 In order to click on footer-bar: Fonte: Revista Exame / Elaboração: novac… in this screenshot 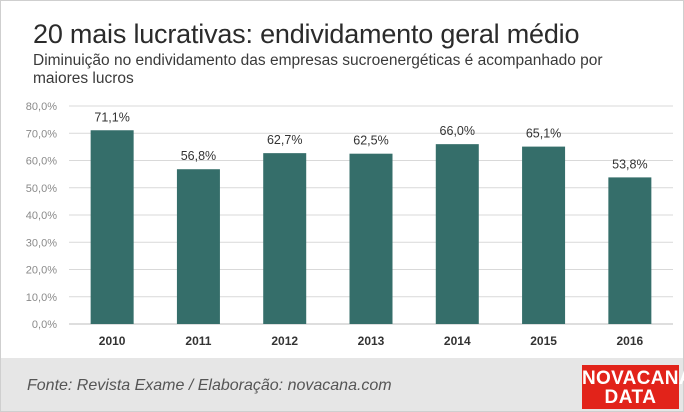, I will do `click(342, 384)`.